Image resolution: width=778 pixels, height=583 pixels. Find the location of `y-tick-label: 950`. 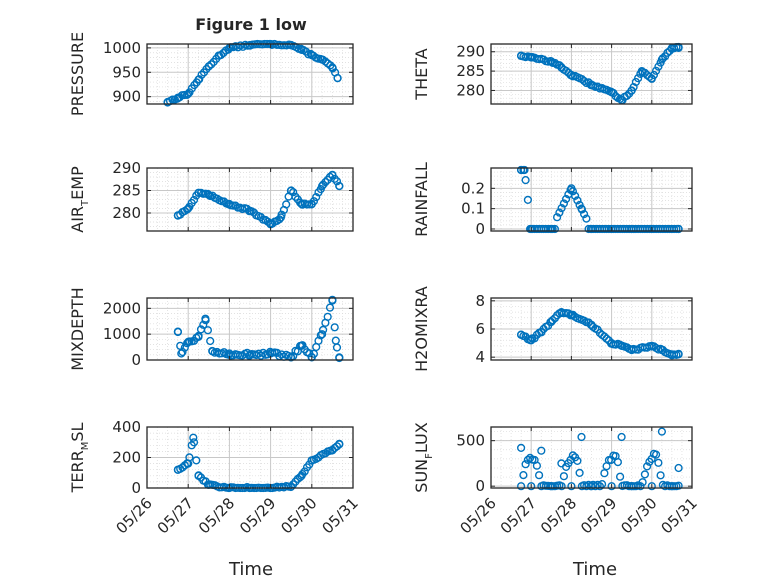

y-tick-label: 950 is located at coordinates (126, 72).